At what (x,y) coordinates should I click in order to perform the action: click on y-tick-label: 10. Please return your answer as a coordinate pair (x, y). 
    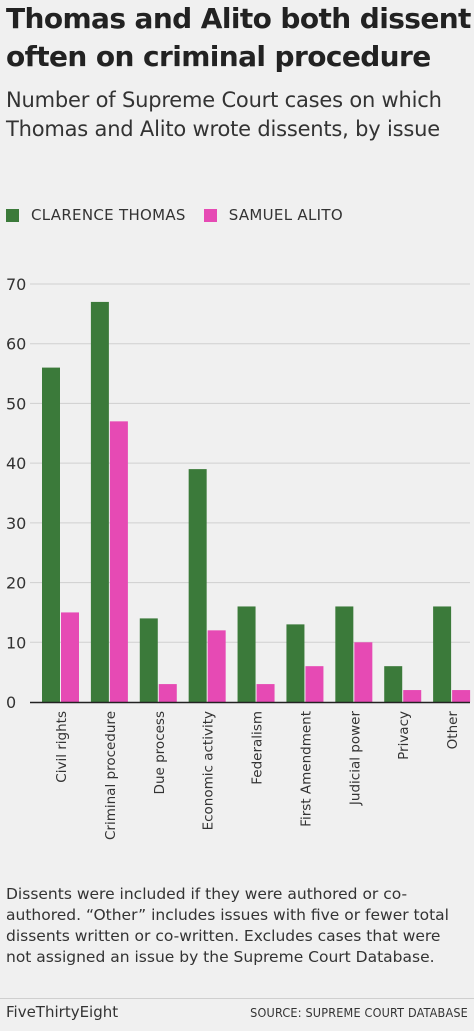
    Looking at the image, I should click on (16, 642).